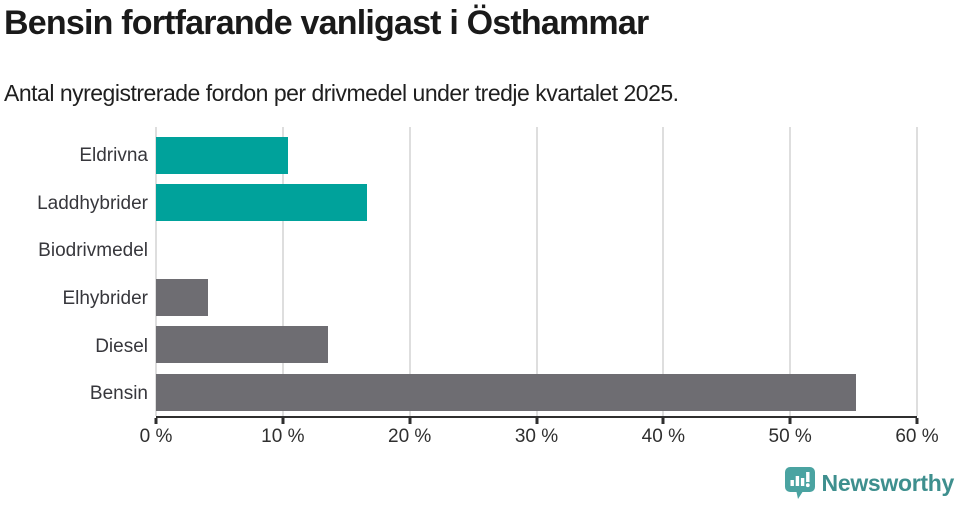 This screenshot has width=960, height=505. Describe the element at coordinates (790, 436) in the screenshot. I see `axis-tick-label: 50 %` at that location.